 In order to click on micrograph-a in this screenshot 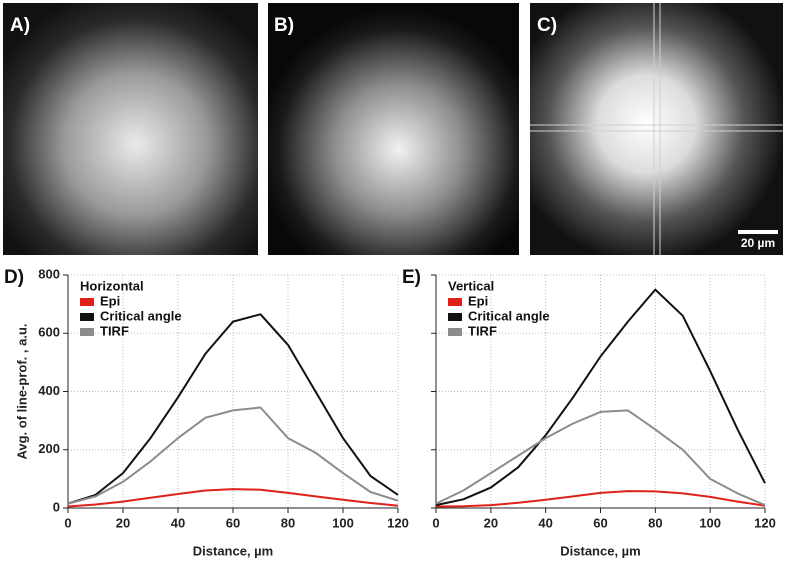, I will do `click(130, 129)`.